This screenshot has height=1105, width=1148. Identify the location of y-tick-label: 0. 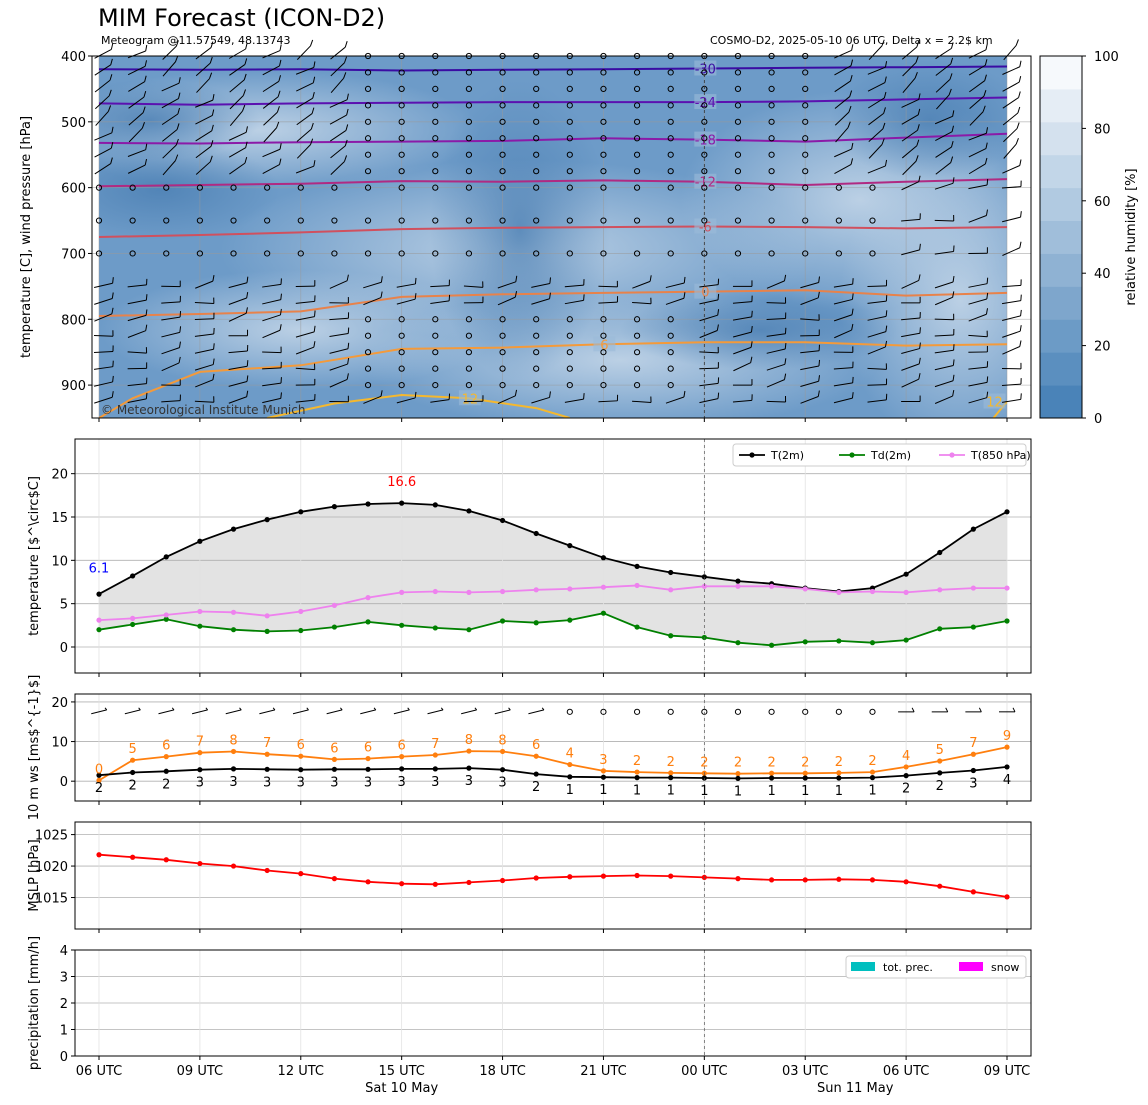
(64, 1057).